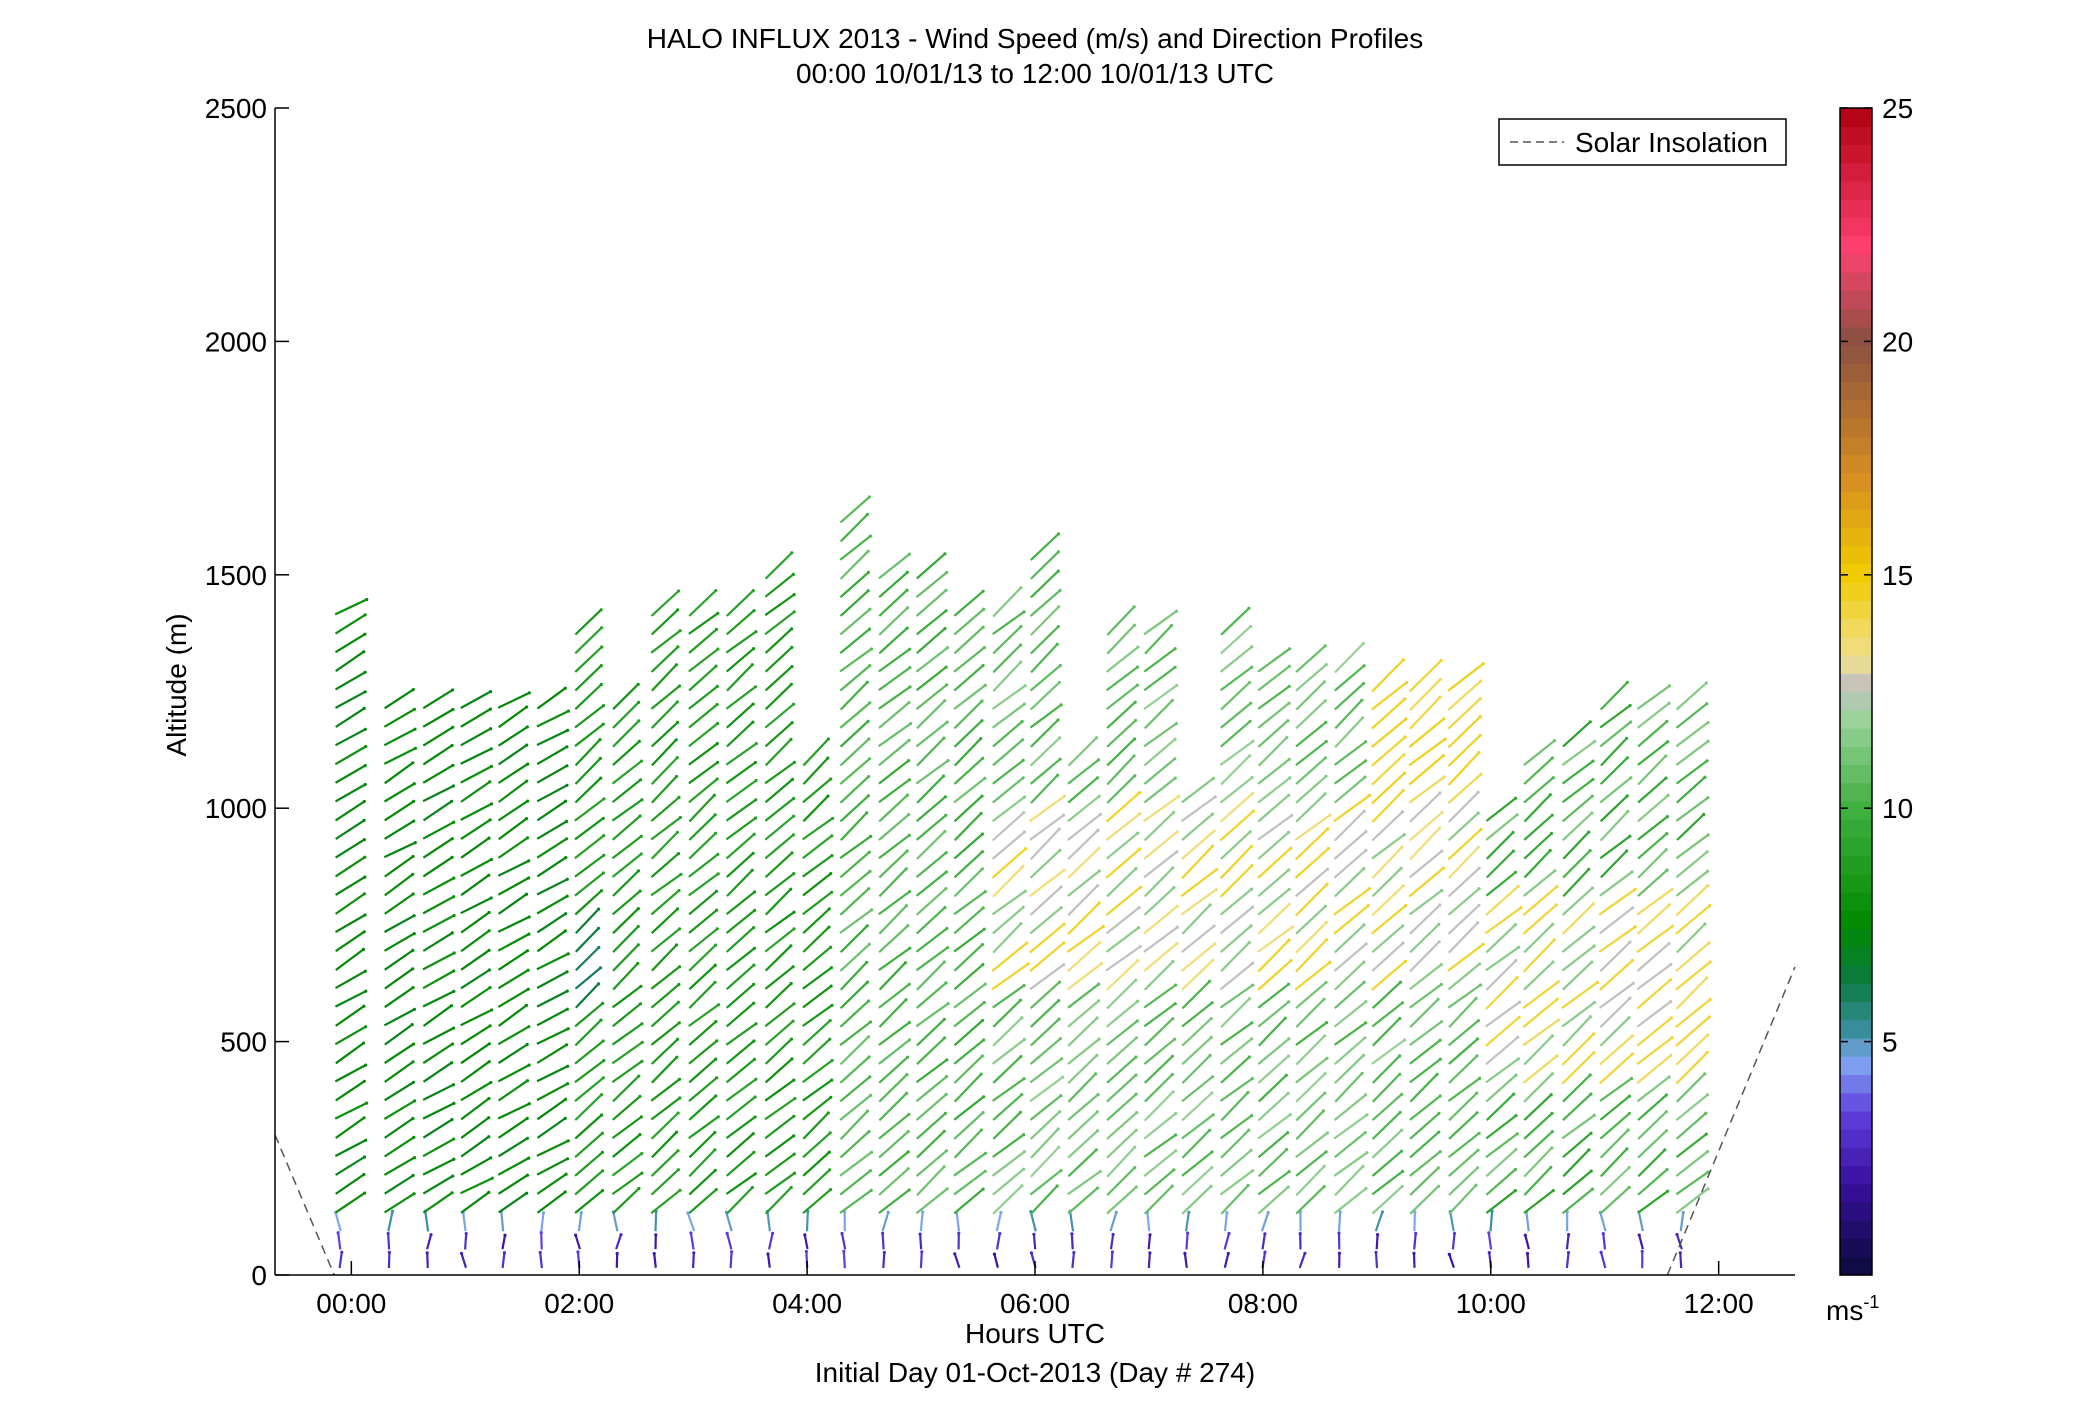  I want to click on y-tick-label: 1000, so click(236, 808).